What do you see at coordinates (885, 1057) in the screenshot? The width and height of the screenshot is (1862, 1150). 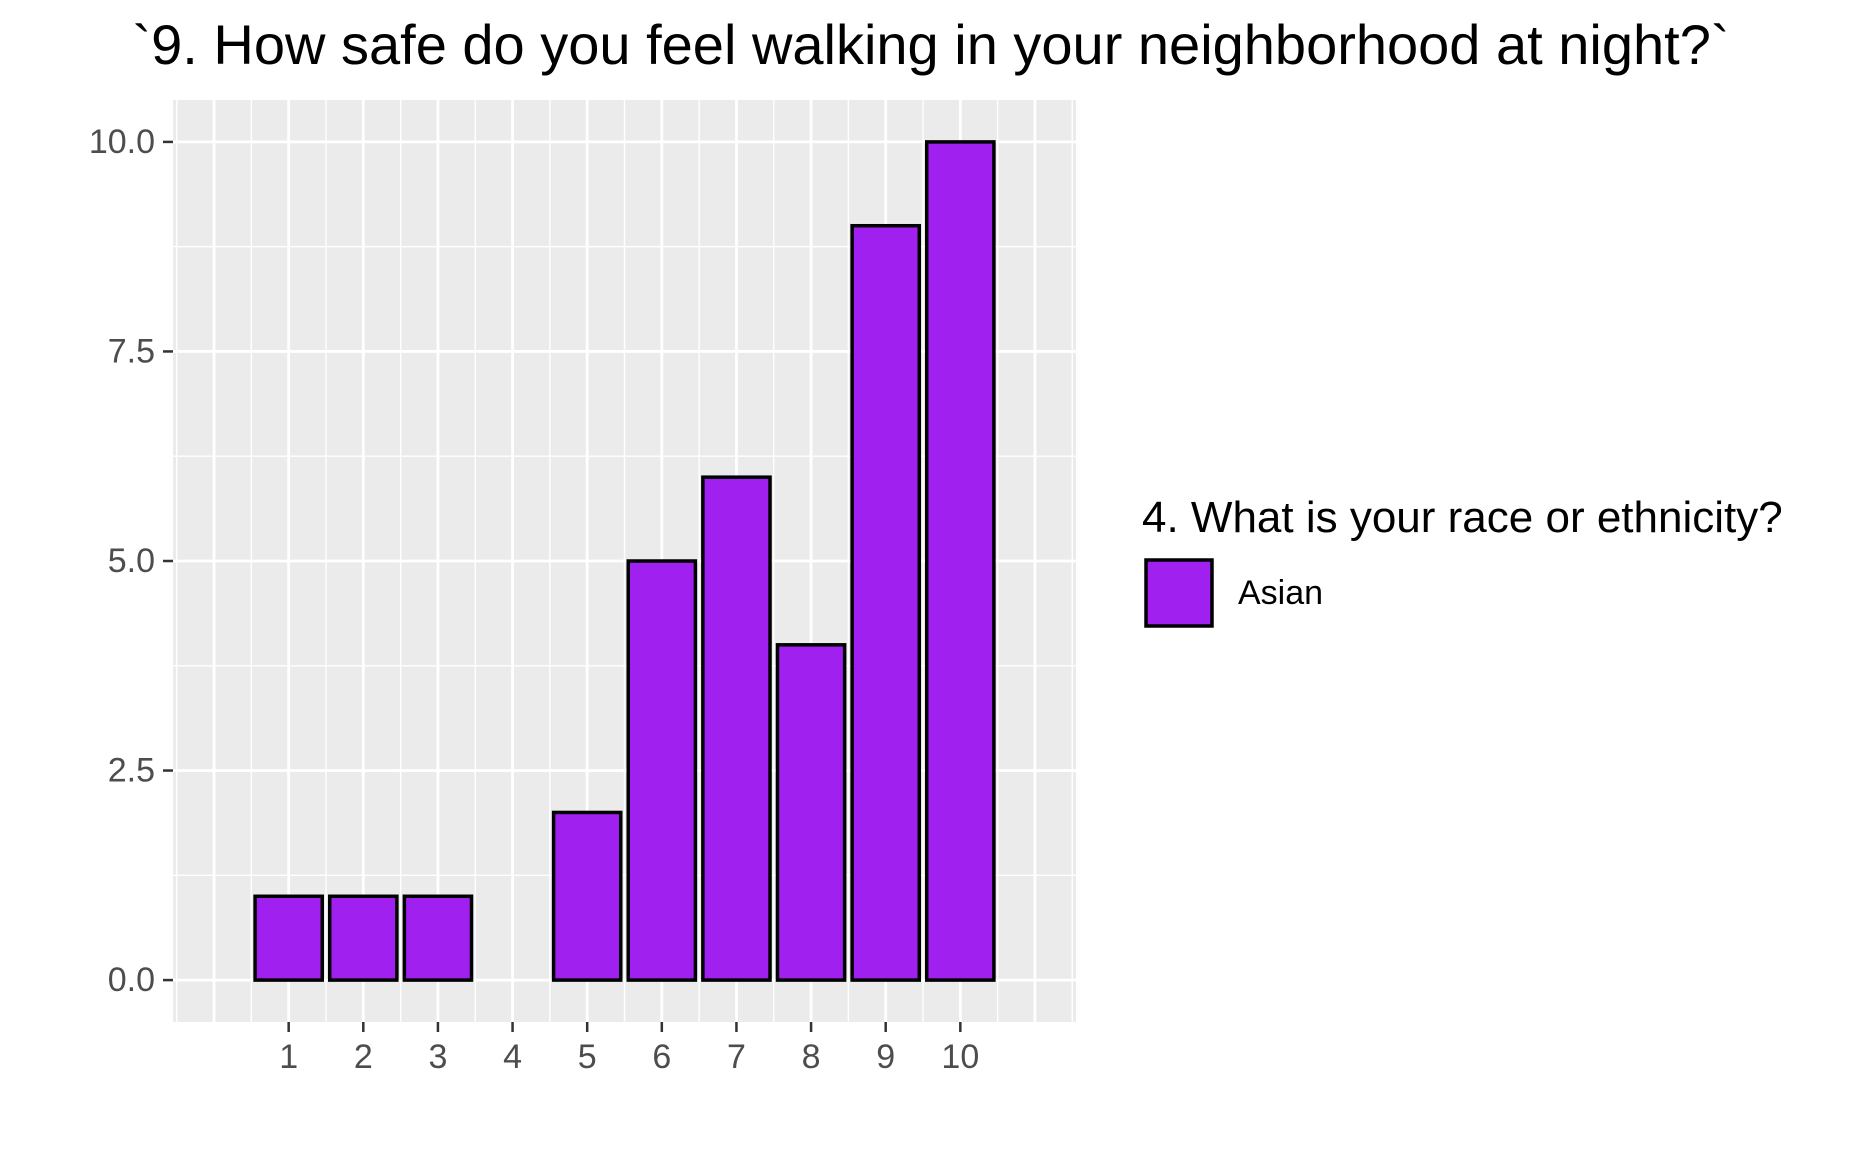 I see `x-tick-label: 9` at bounding box center [885, 1057].